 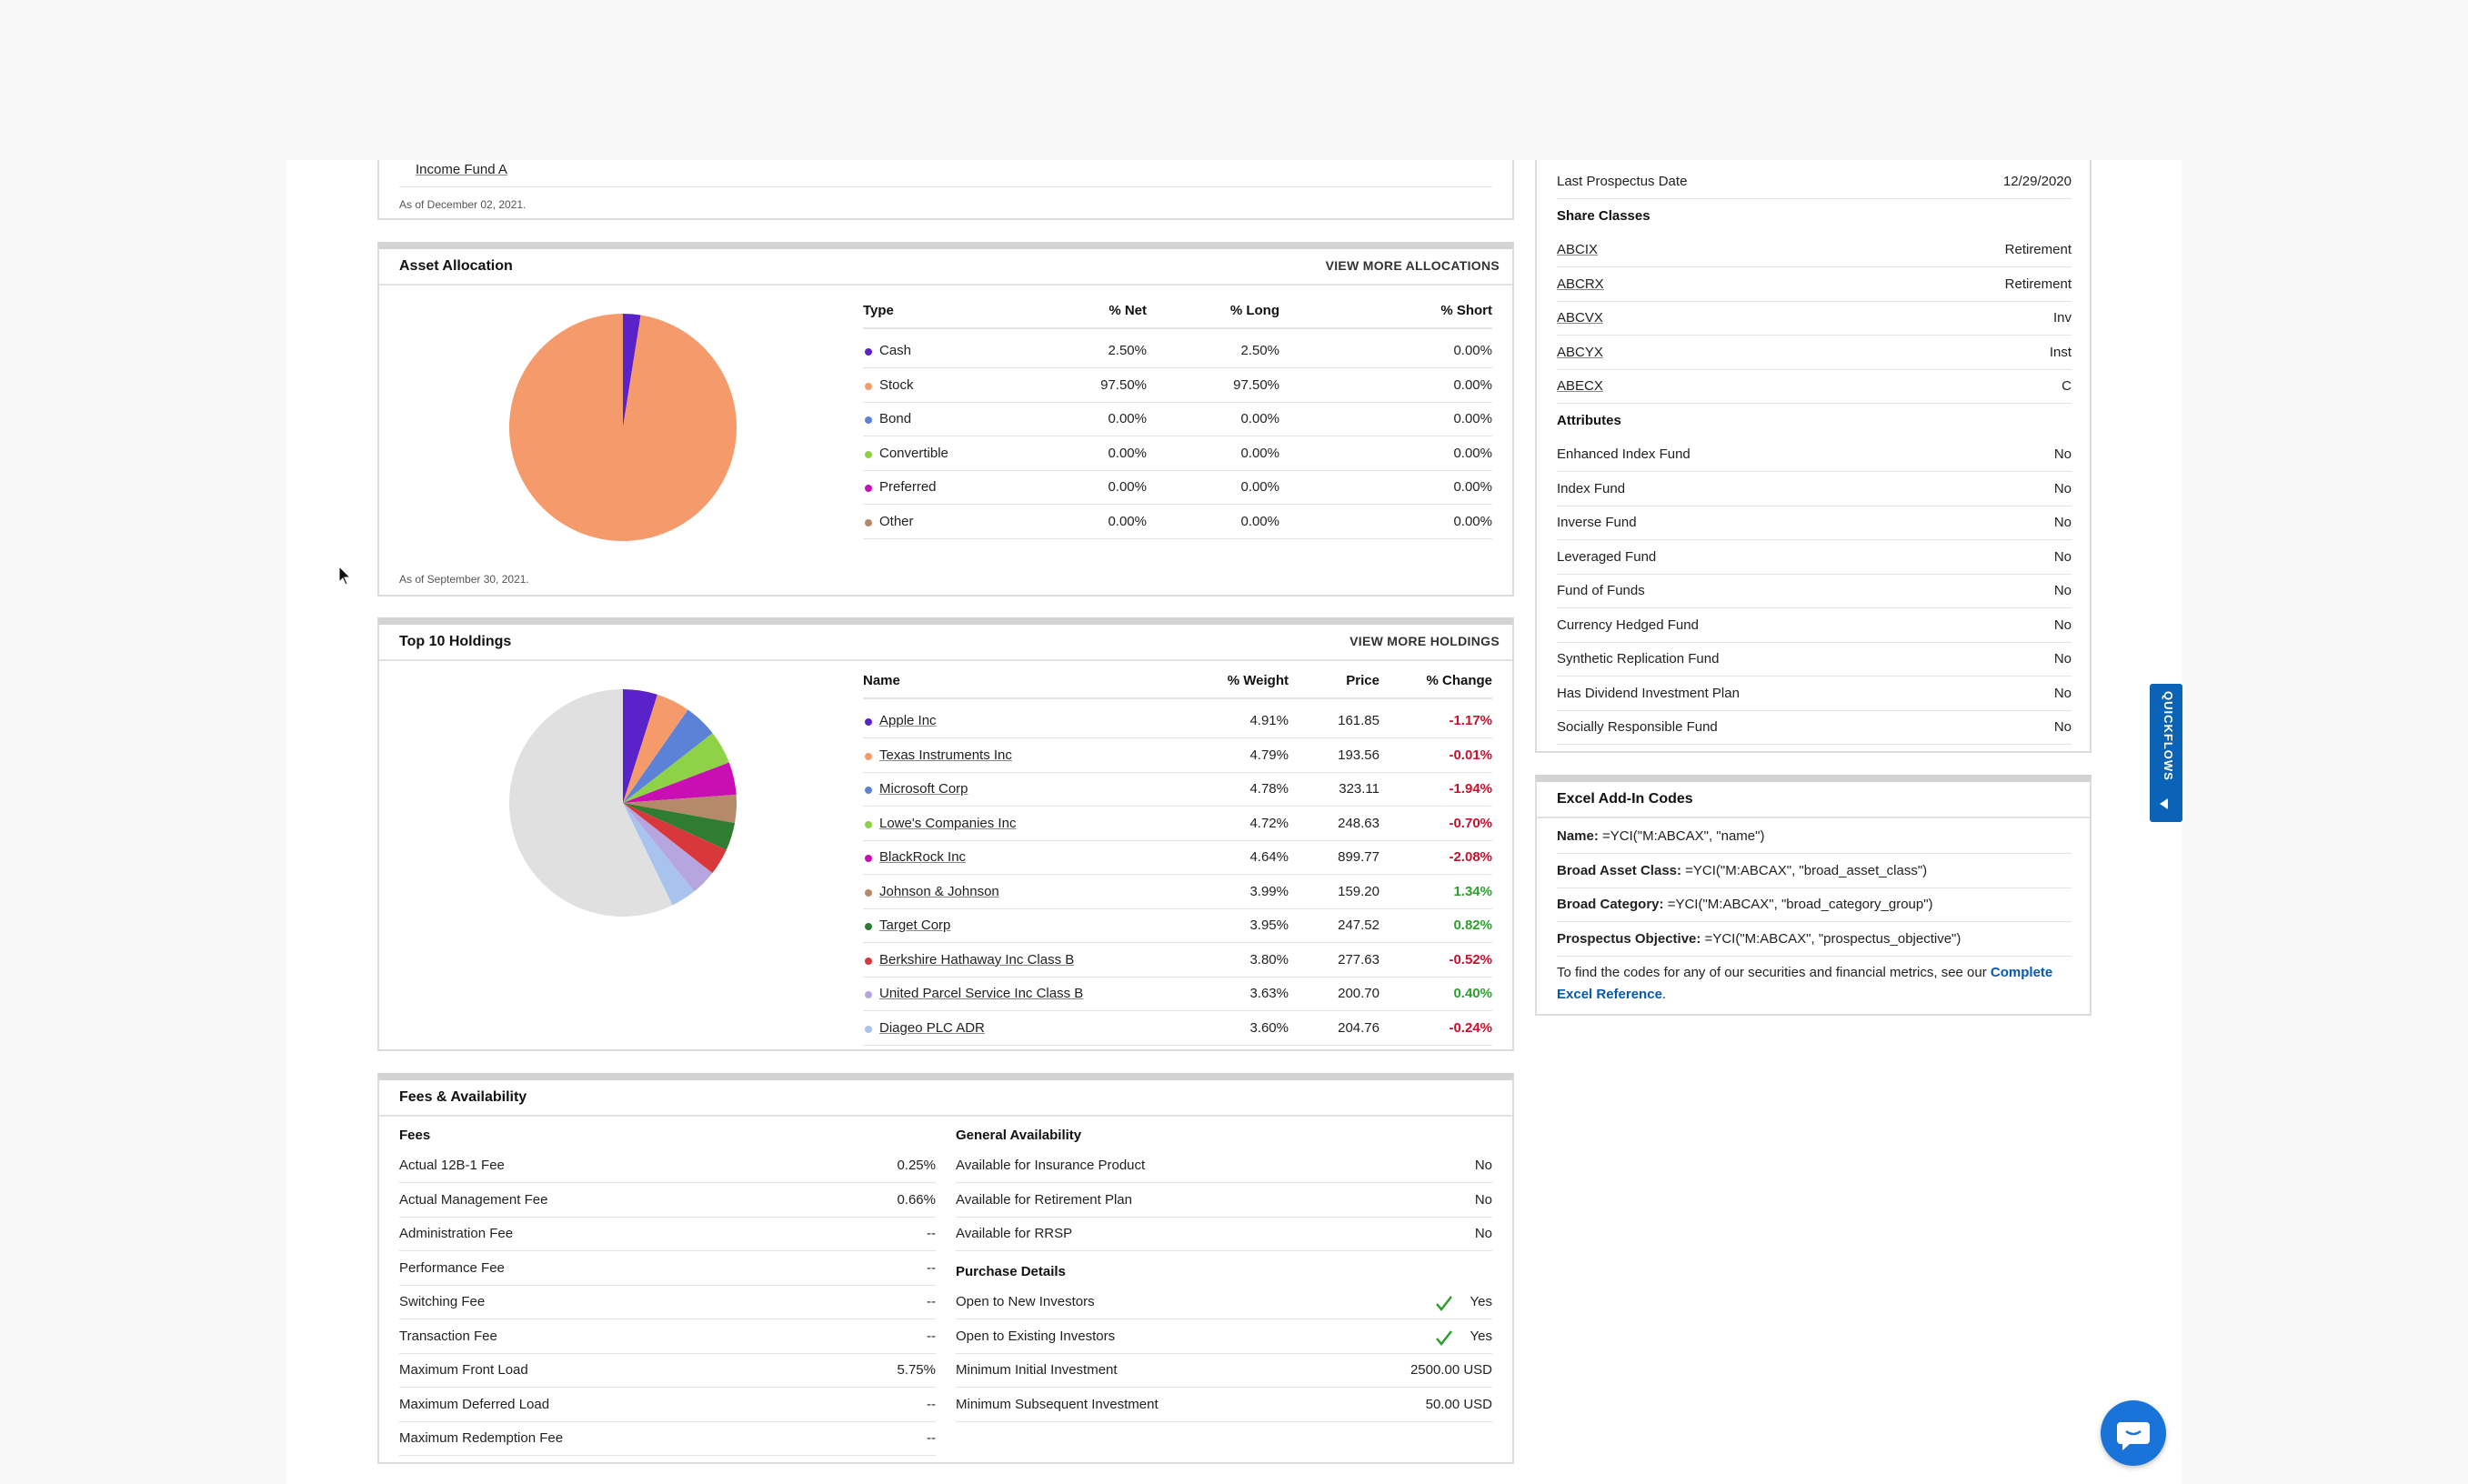 What do you see at coordinates (1424, 641) in the screenshot?
I see `view-more-holdings-link: VIEW MORE HOLDINGS` at bounding box center [1424, 641].